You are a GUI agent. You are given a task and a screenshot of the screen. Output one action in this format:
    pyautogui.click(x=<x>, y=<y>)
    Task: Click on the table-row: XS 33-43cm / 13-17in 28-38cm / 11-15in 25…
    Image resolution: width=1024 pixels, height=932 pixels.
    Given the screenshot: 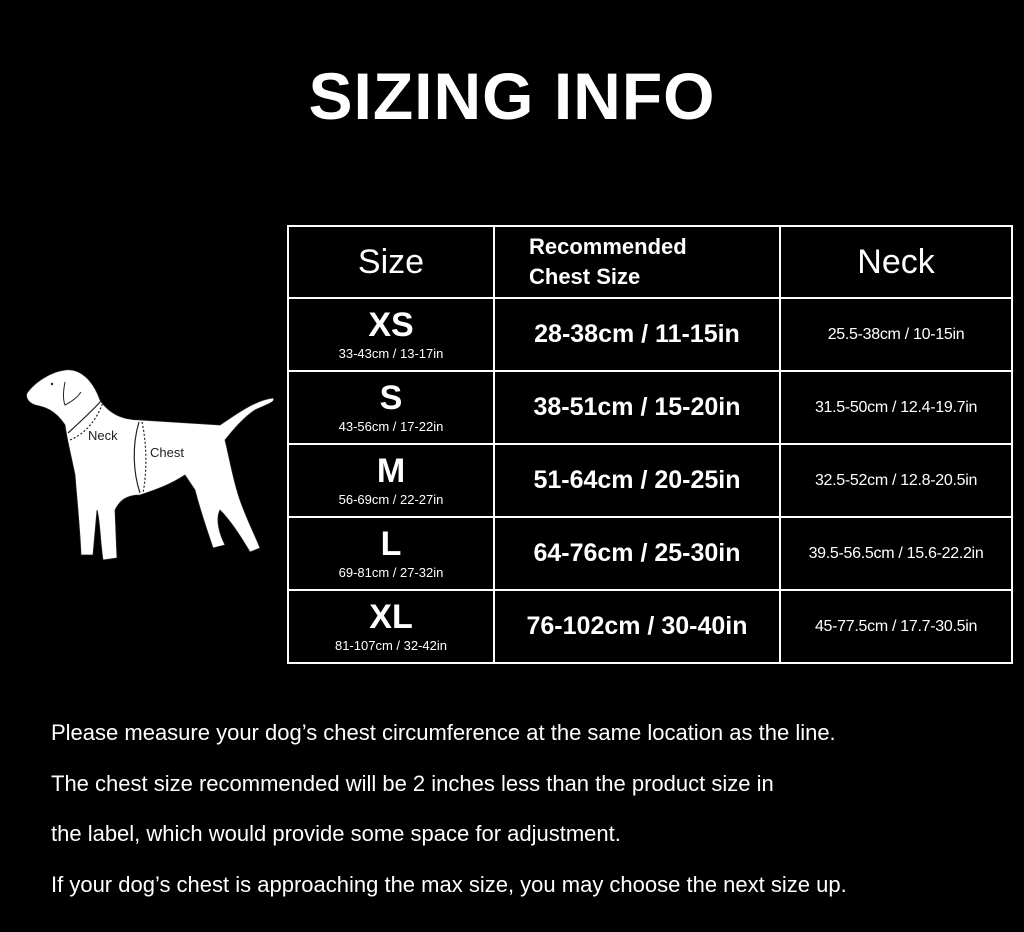 What is the action you would take?
    pyautogui.click(x=650, y=334)
    